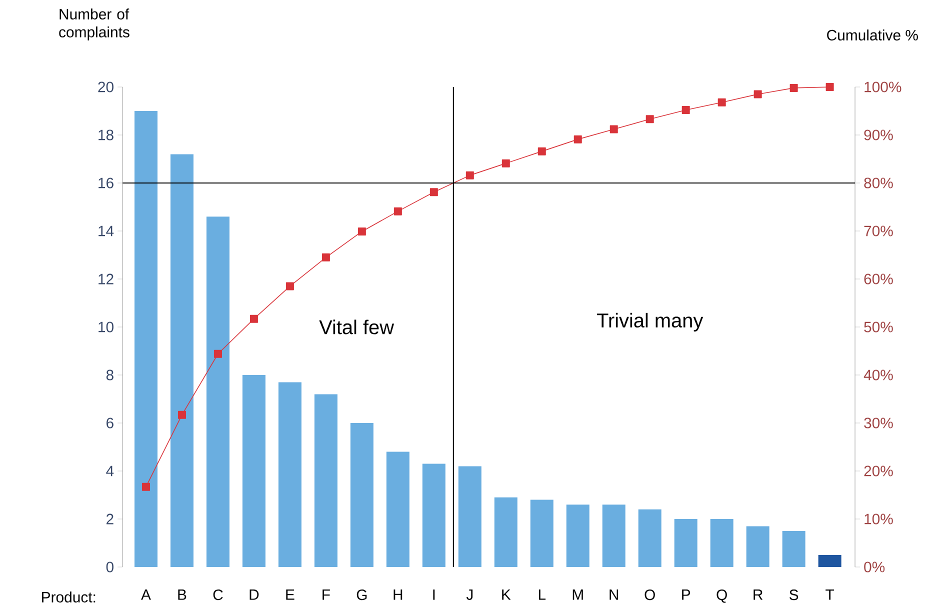 This screenshot has width=928, height=607. What do you see at coordinates (721, 596) in the screenshot?
I see `x-tick-label: Q` at bounding box center [721, 596].